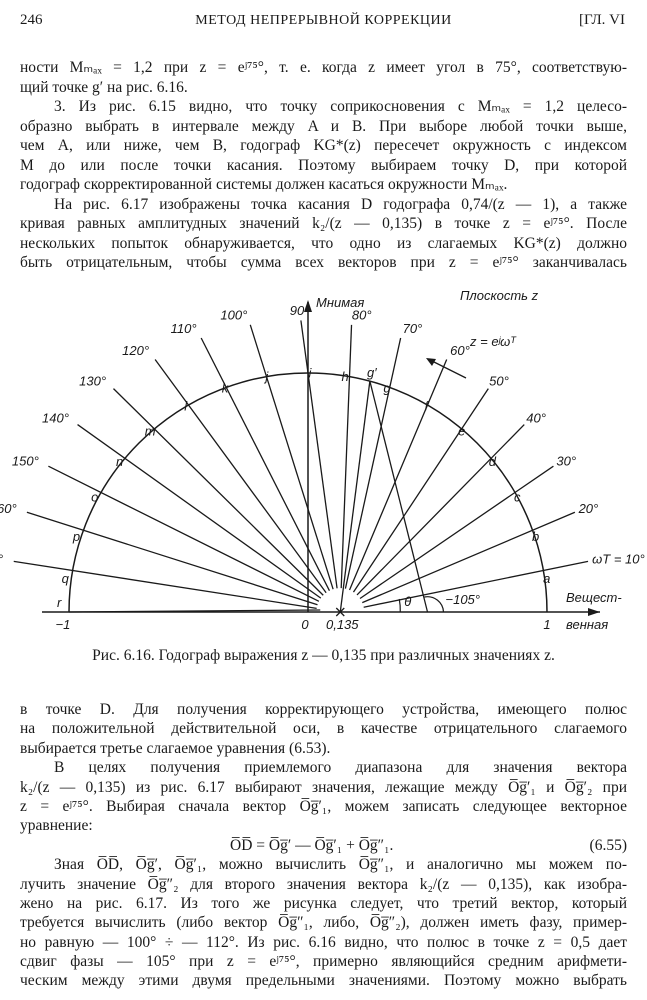 The height and width of the screenshot is (1000, 647). What do you see at coordinates (407, 601) in the screenshot?
I see `theta-label: θ` at bounding box center [407, 601].